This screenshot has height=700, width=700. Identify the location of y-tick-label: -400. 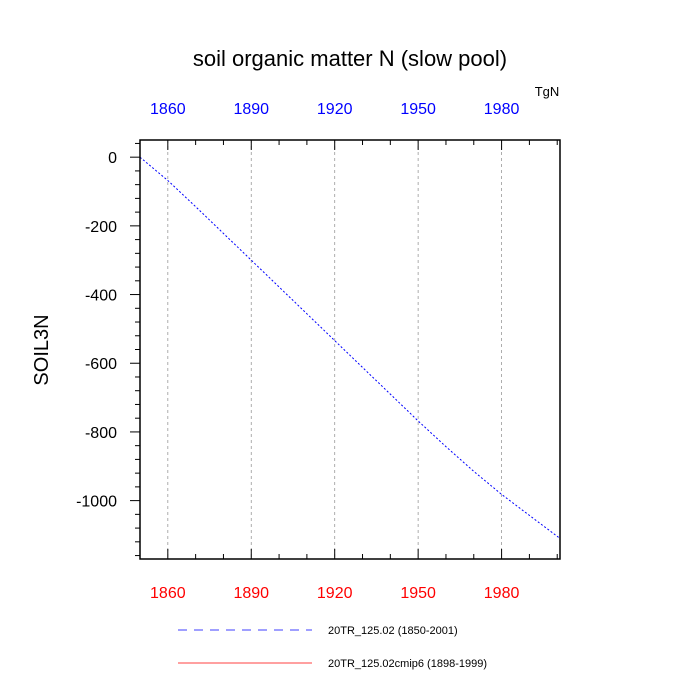
(101, 296).